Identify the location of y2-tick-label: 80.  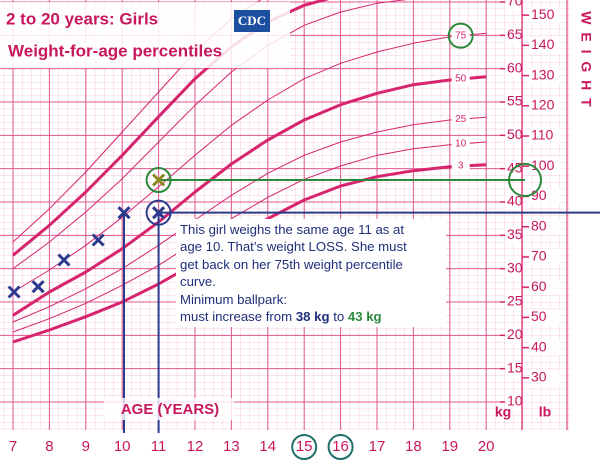
(539, 225).